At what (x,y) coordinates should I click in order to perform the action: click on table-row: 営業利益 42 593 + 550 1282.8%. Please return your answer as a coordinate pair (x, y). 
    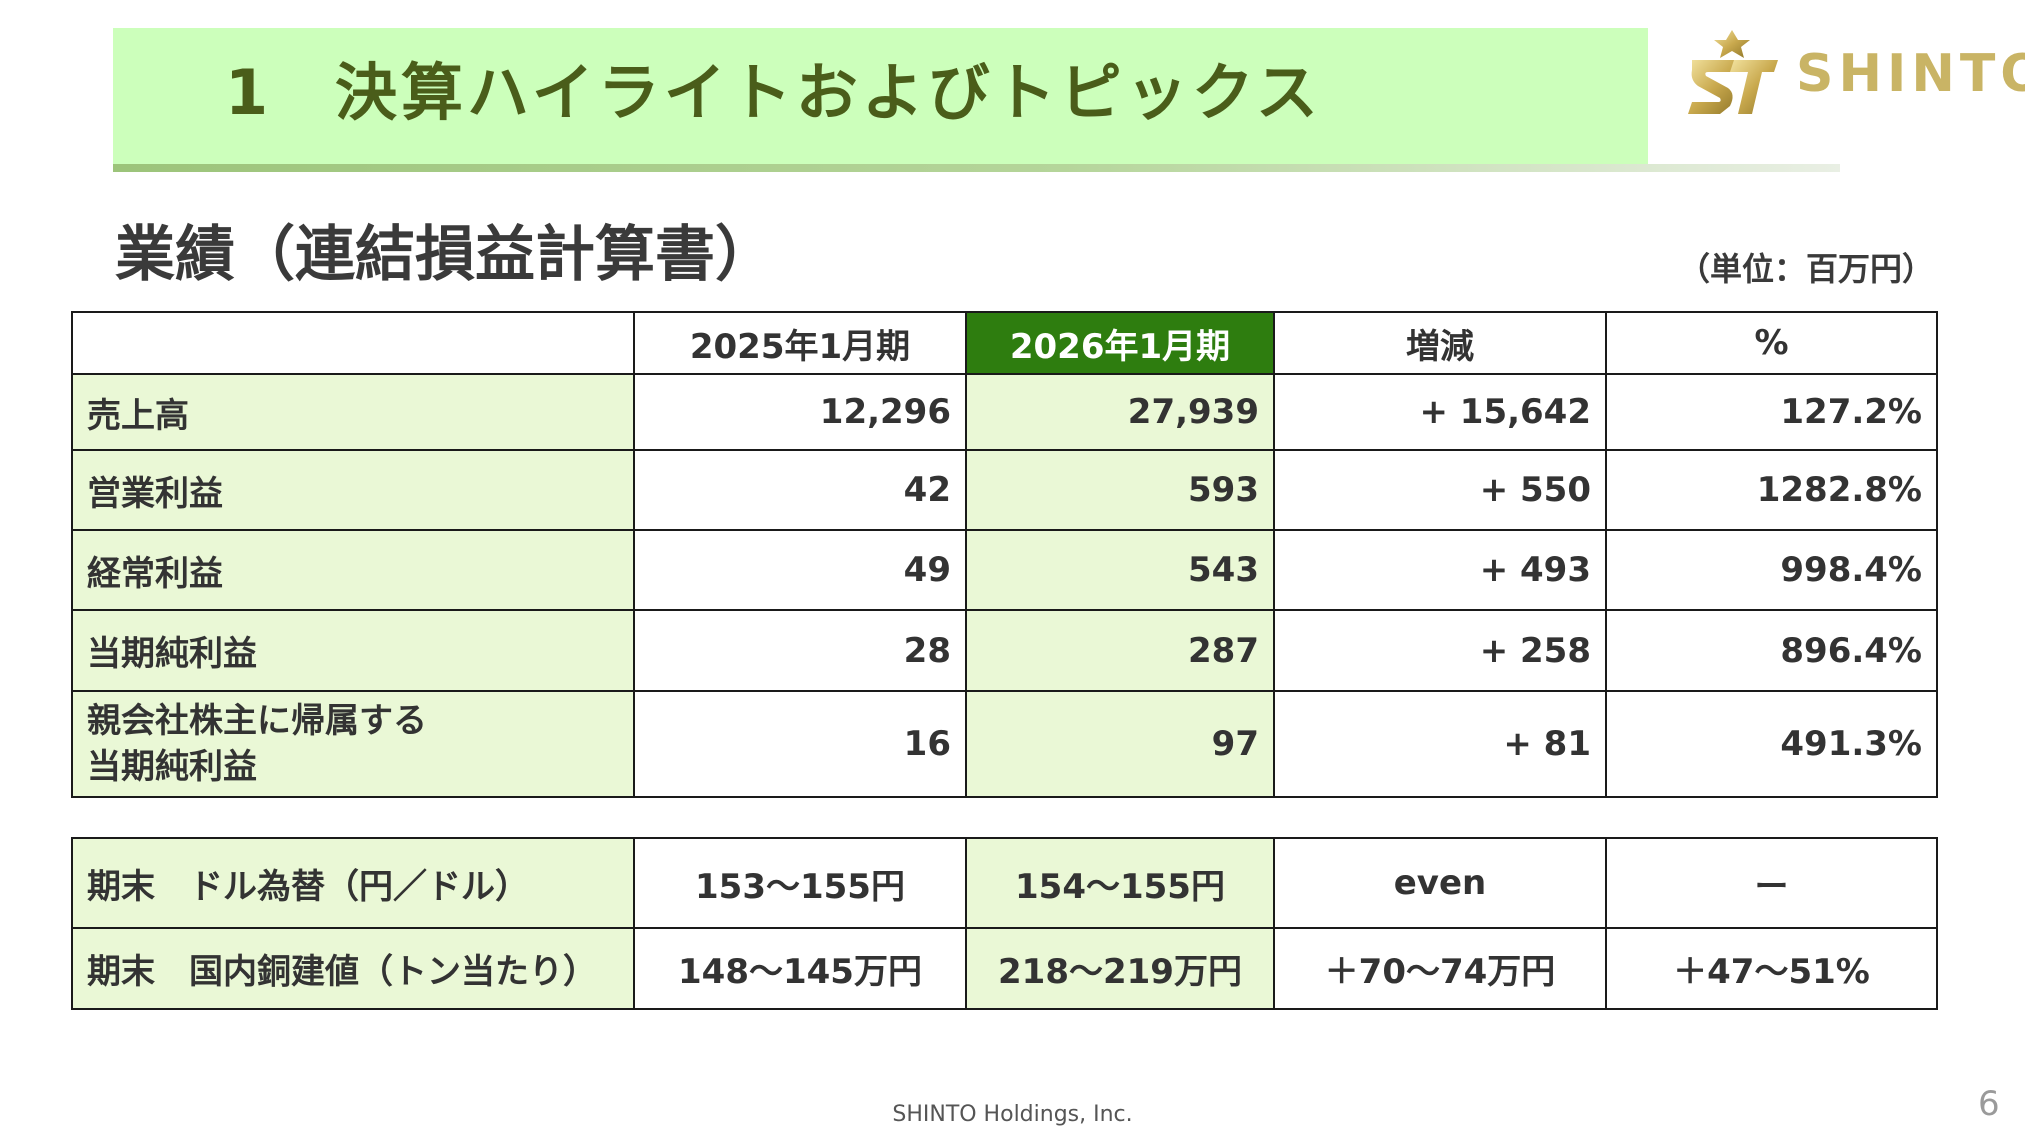
    Looking at the image, I should click on (1004, 490).